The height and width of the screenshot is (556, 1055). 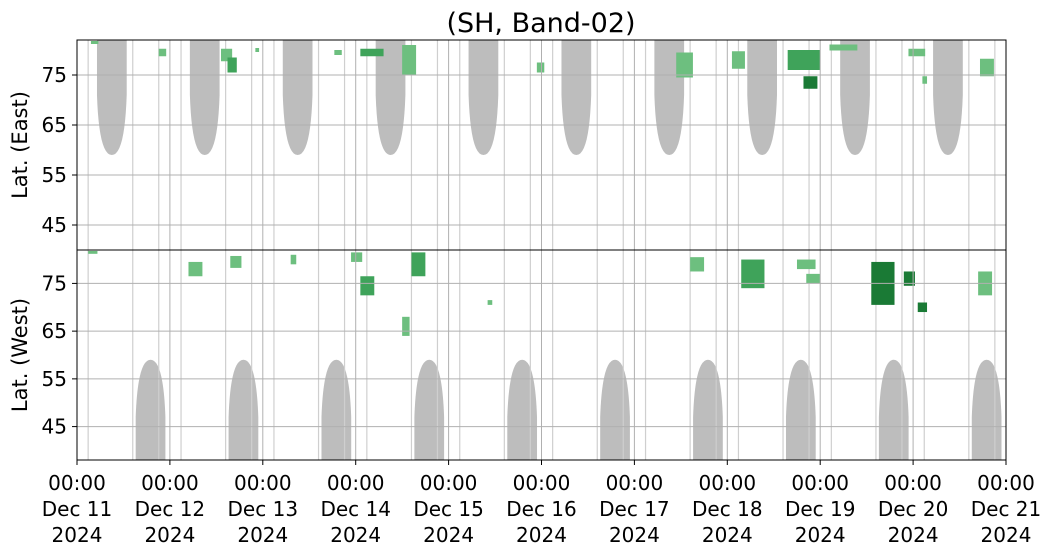 What do you see at coordinates (262, 535) in the screenshot?
I see `xtick-year-2: 2024` at bounding box center [262, 535].